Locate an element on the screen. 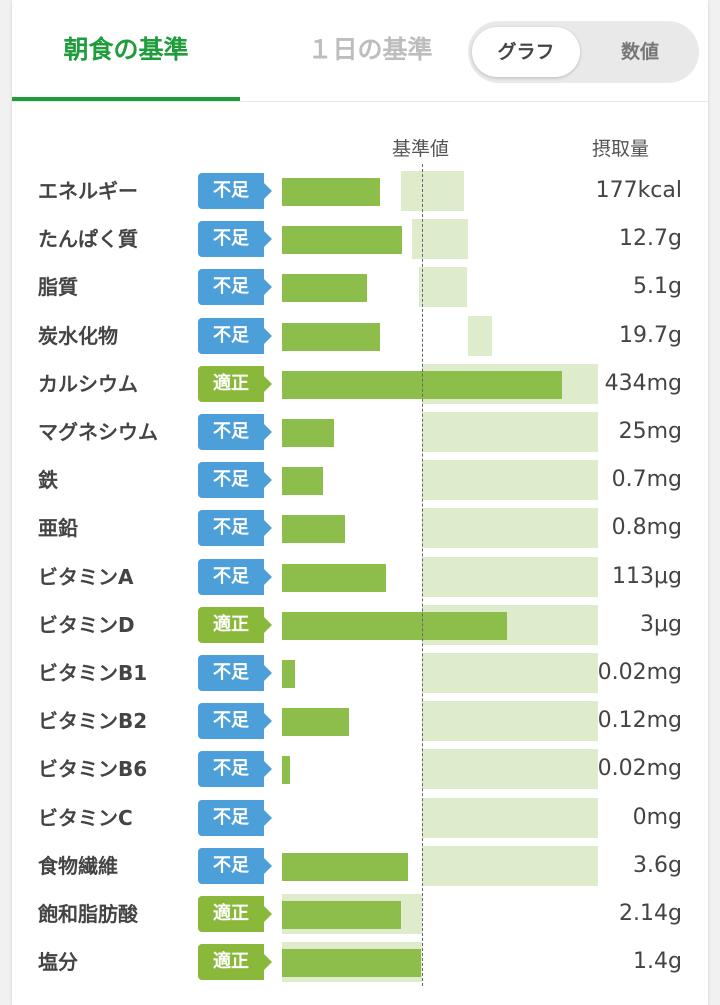 This screenshot has width=720, height=1005. nutrient-row: 亜鉛 不足 0.8mg is located at coordinates (360, 528).